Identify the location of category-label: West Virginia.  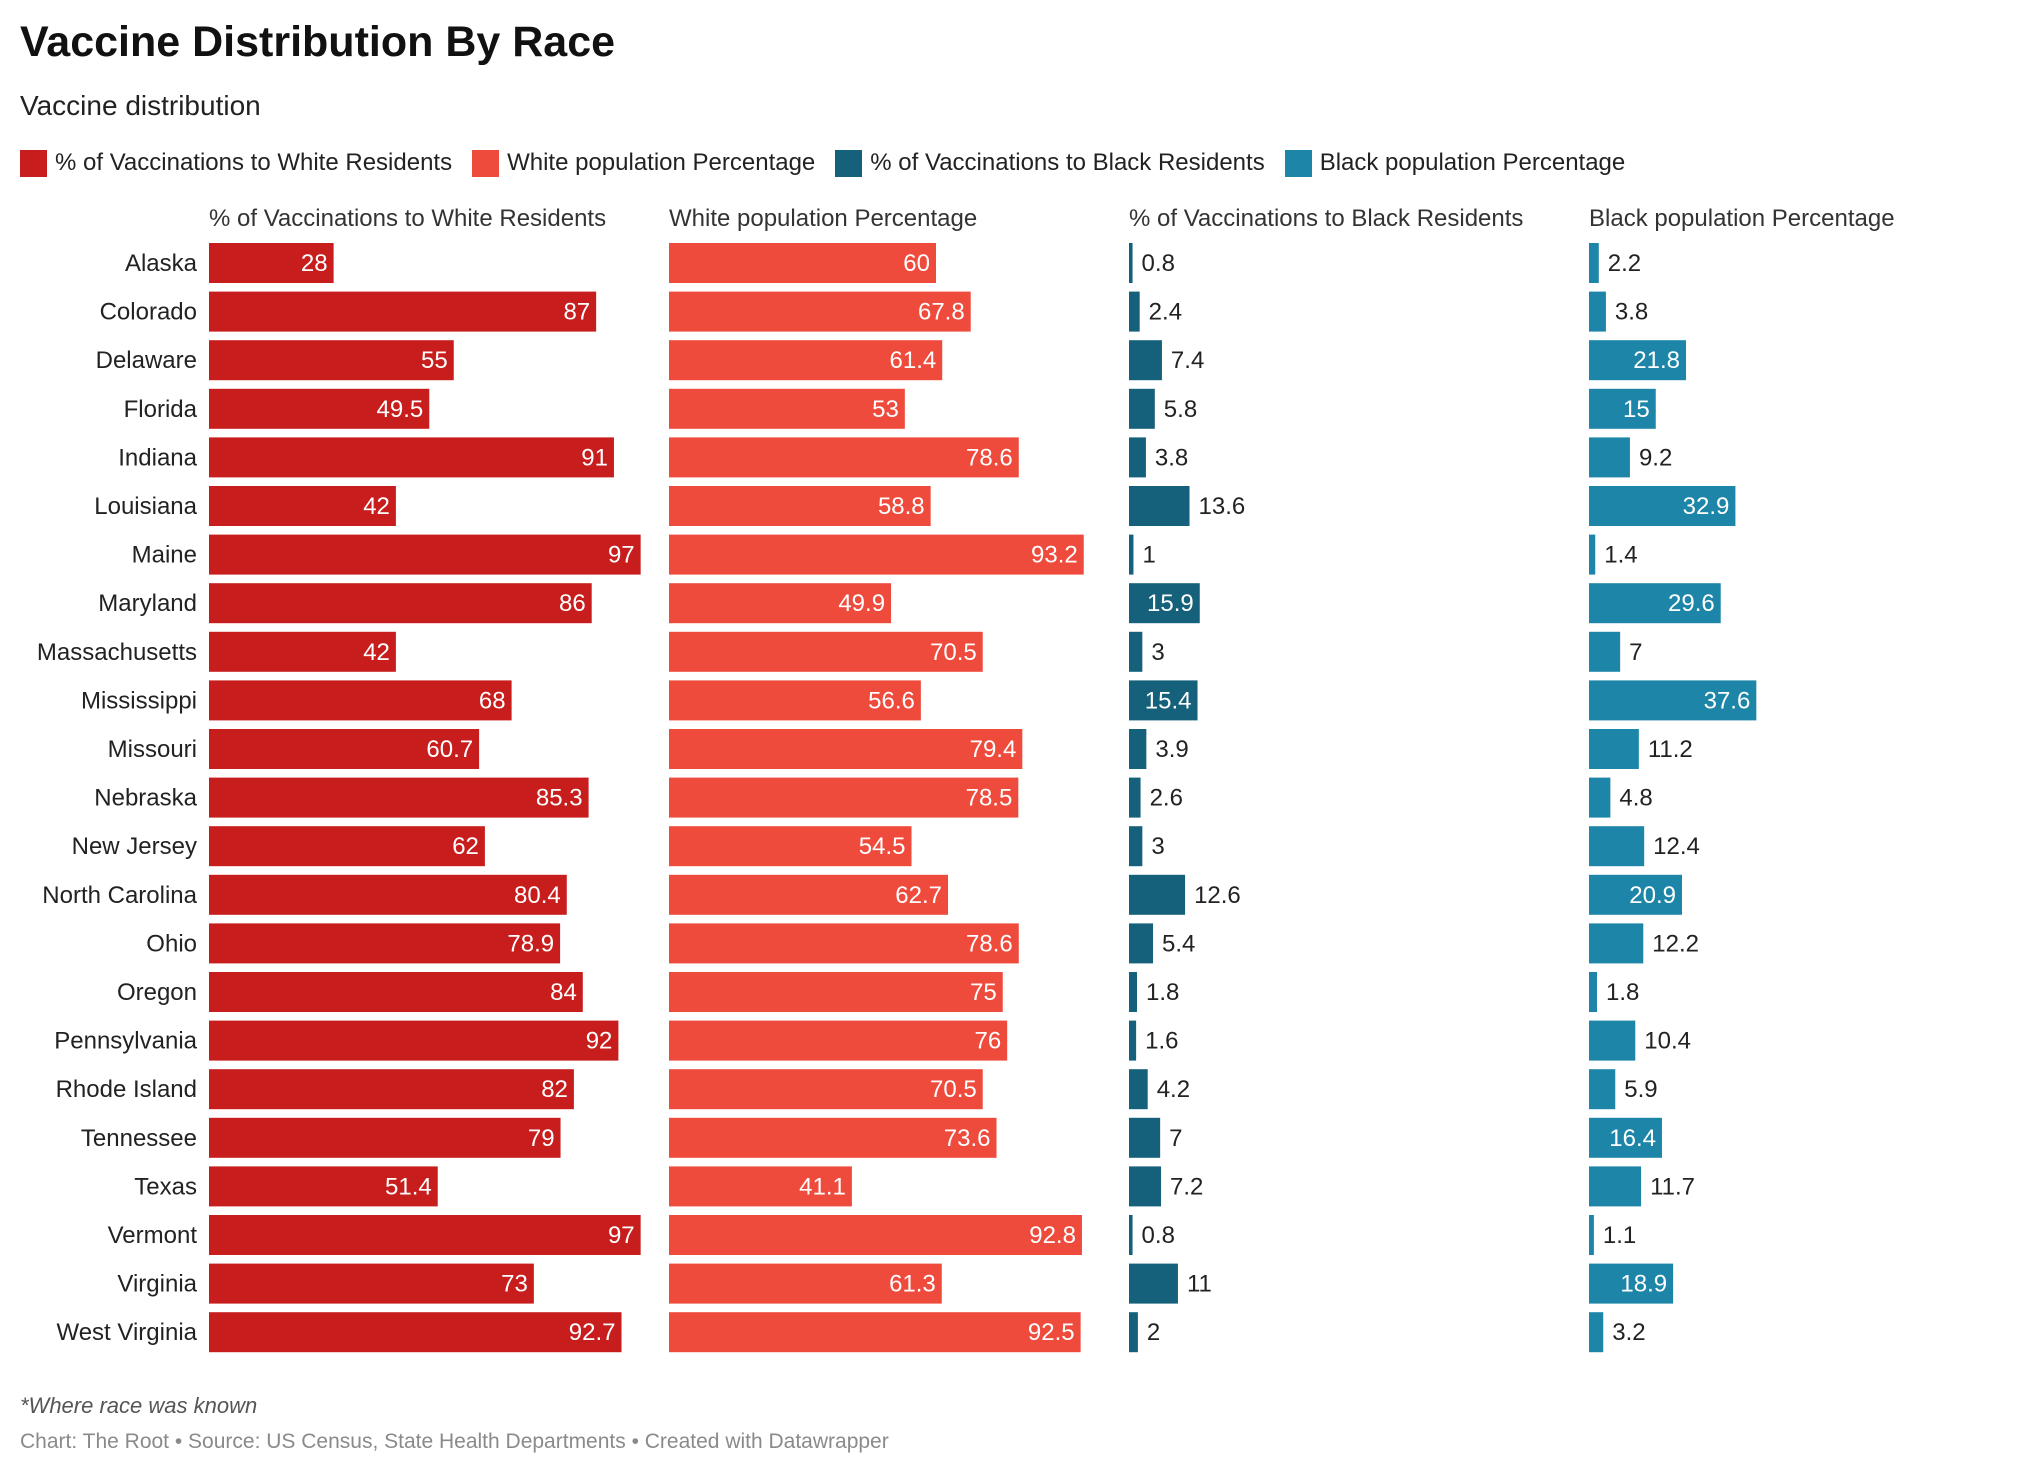
(126, 1332).